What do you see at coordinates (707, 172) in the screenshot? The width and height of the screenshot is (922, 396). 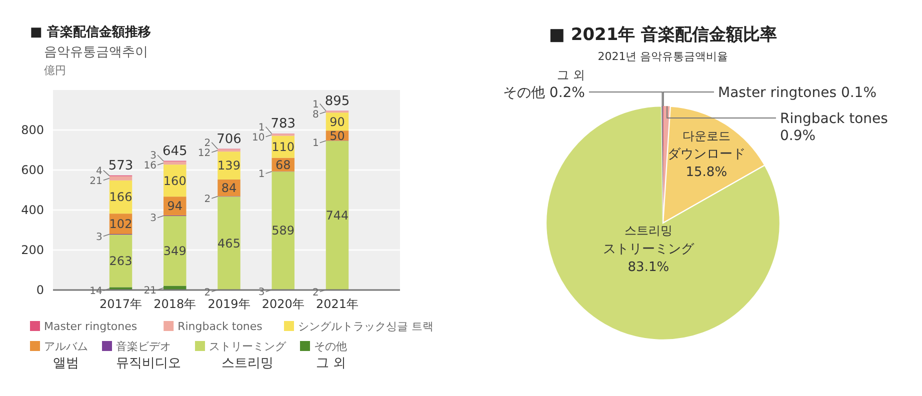 I see `data-label: 15.8%` at bounding box center [707, 172].